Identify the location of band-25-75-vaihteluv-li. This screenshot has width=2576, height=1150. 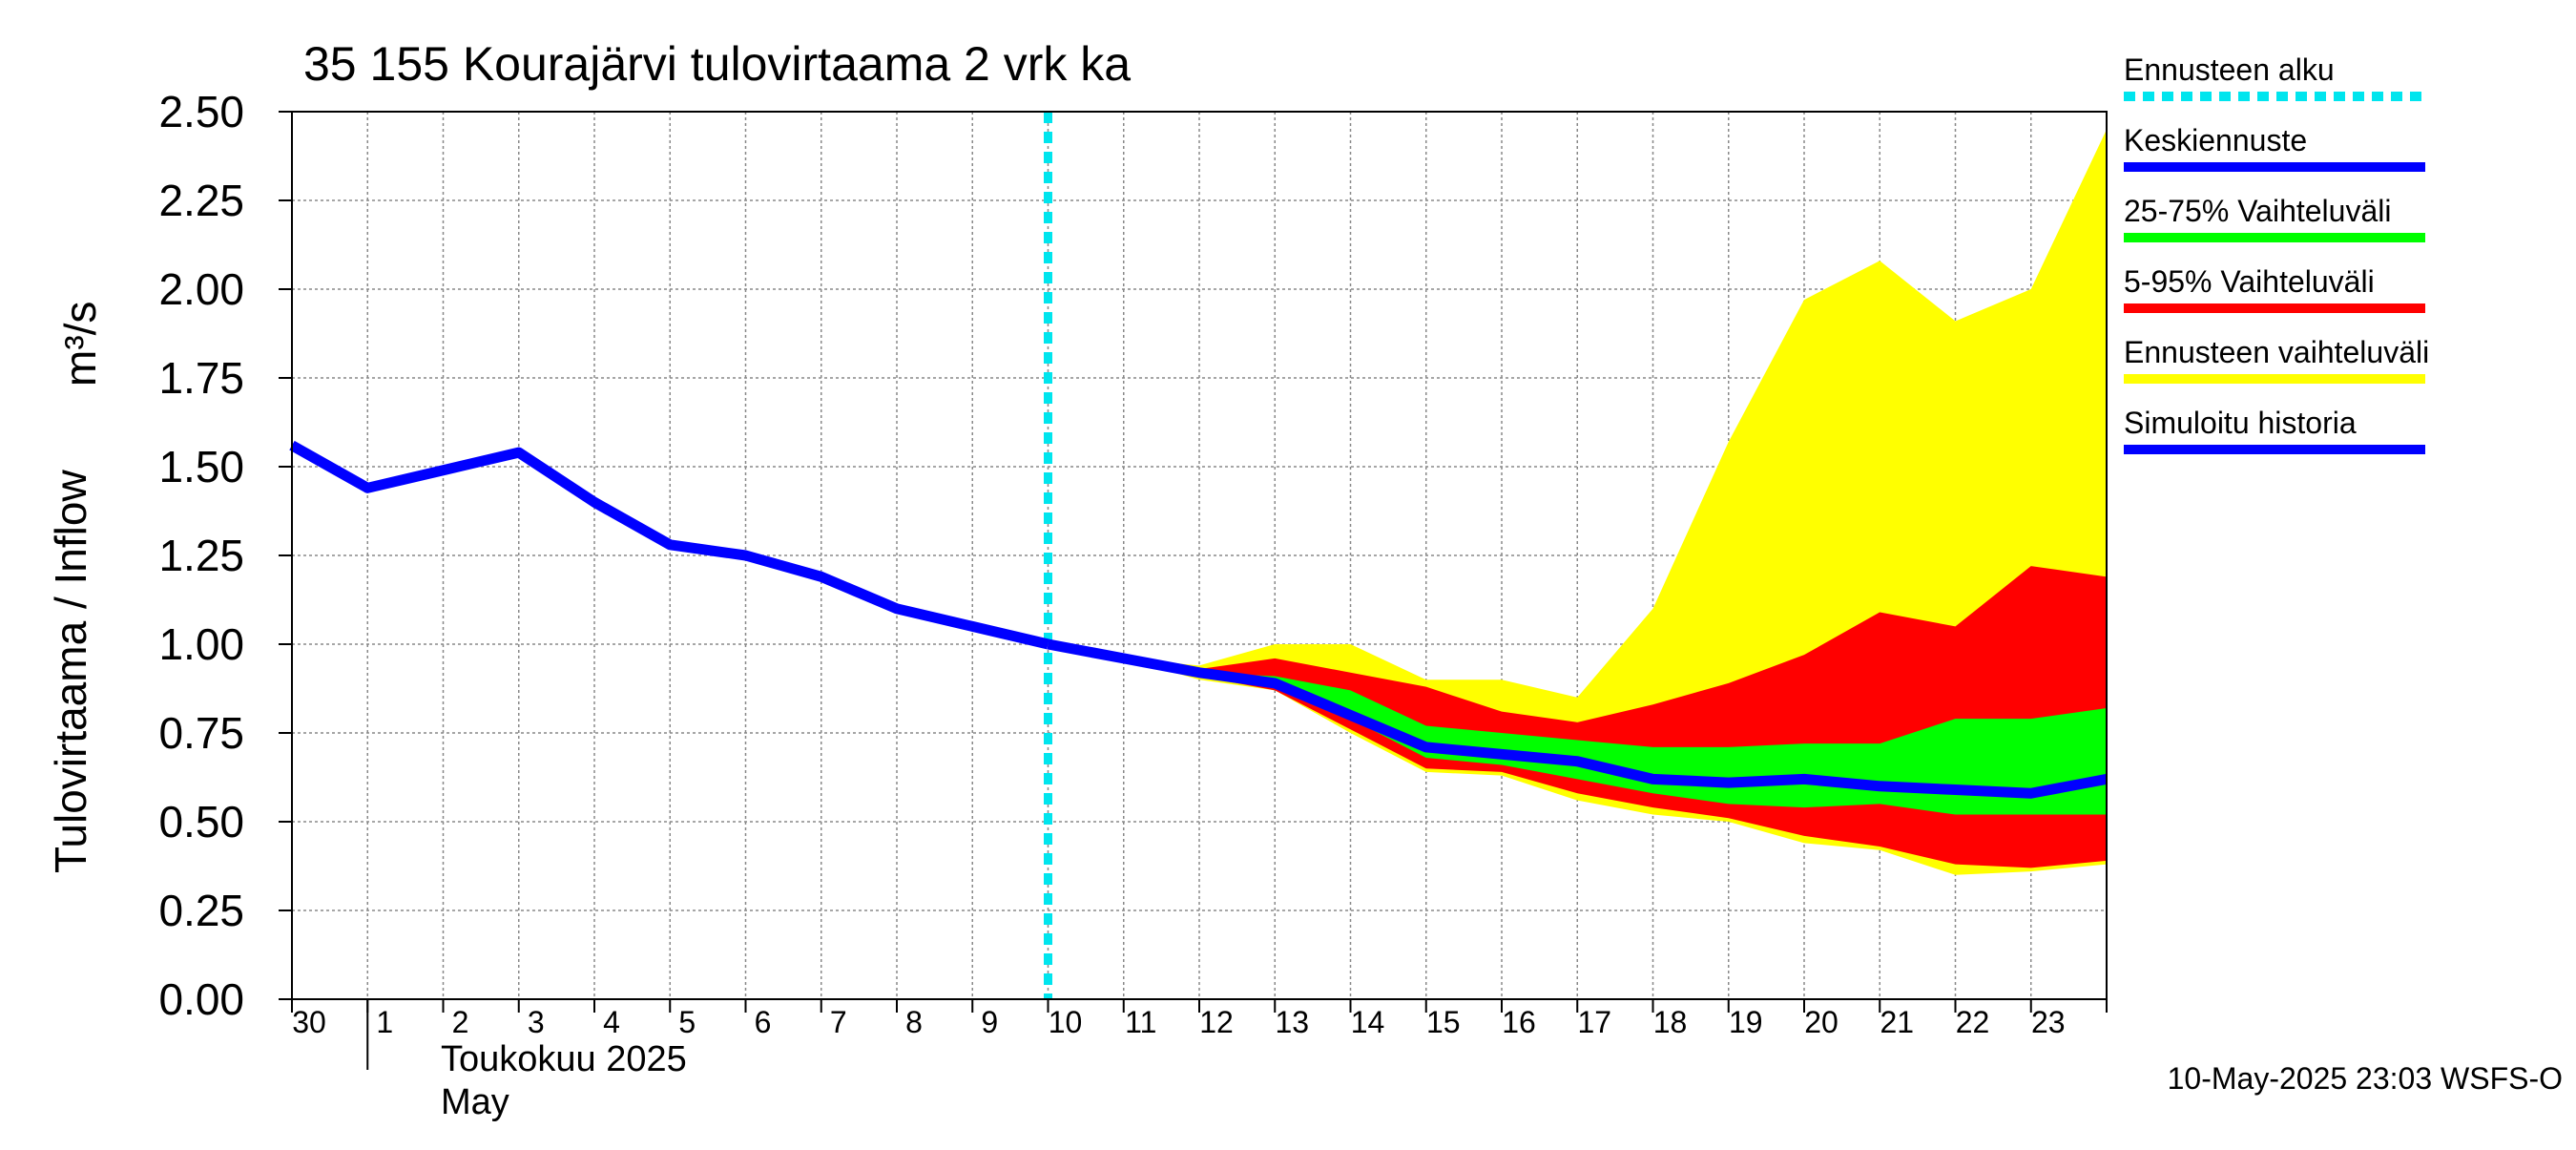
(1577, 729).